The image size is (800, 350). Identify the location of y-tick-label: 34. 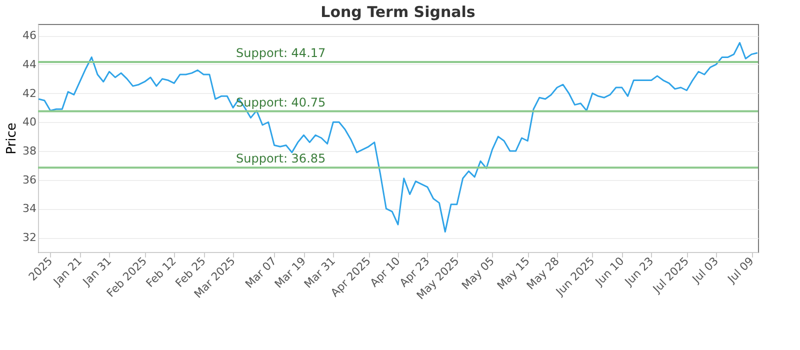
(29, 209).